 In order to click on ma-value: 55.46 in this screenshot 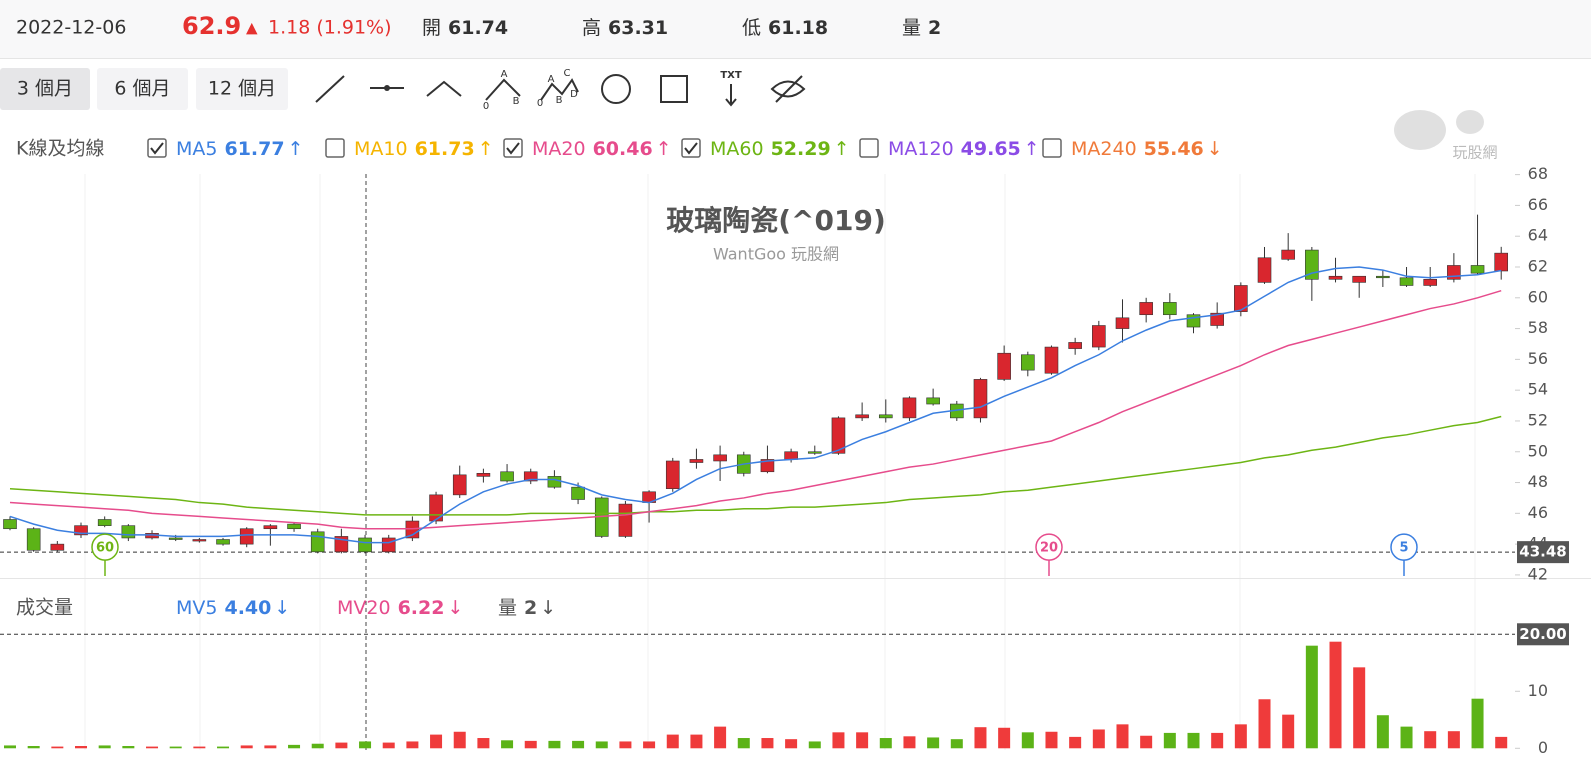, I will do `click(1174, 149)`.